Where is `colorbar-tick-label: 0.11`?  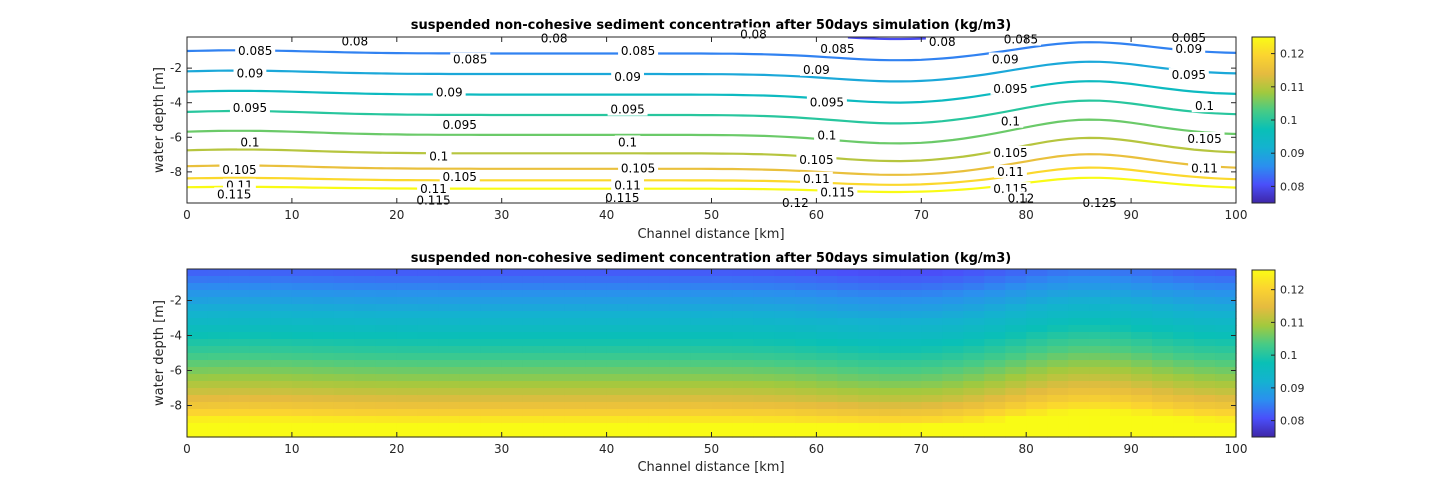 colorbar-tick-label: 0.11 is located at coordinates (1292, 87).